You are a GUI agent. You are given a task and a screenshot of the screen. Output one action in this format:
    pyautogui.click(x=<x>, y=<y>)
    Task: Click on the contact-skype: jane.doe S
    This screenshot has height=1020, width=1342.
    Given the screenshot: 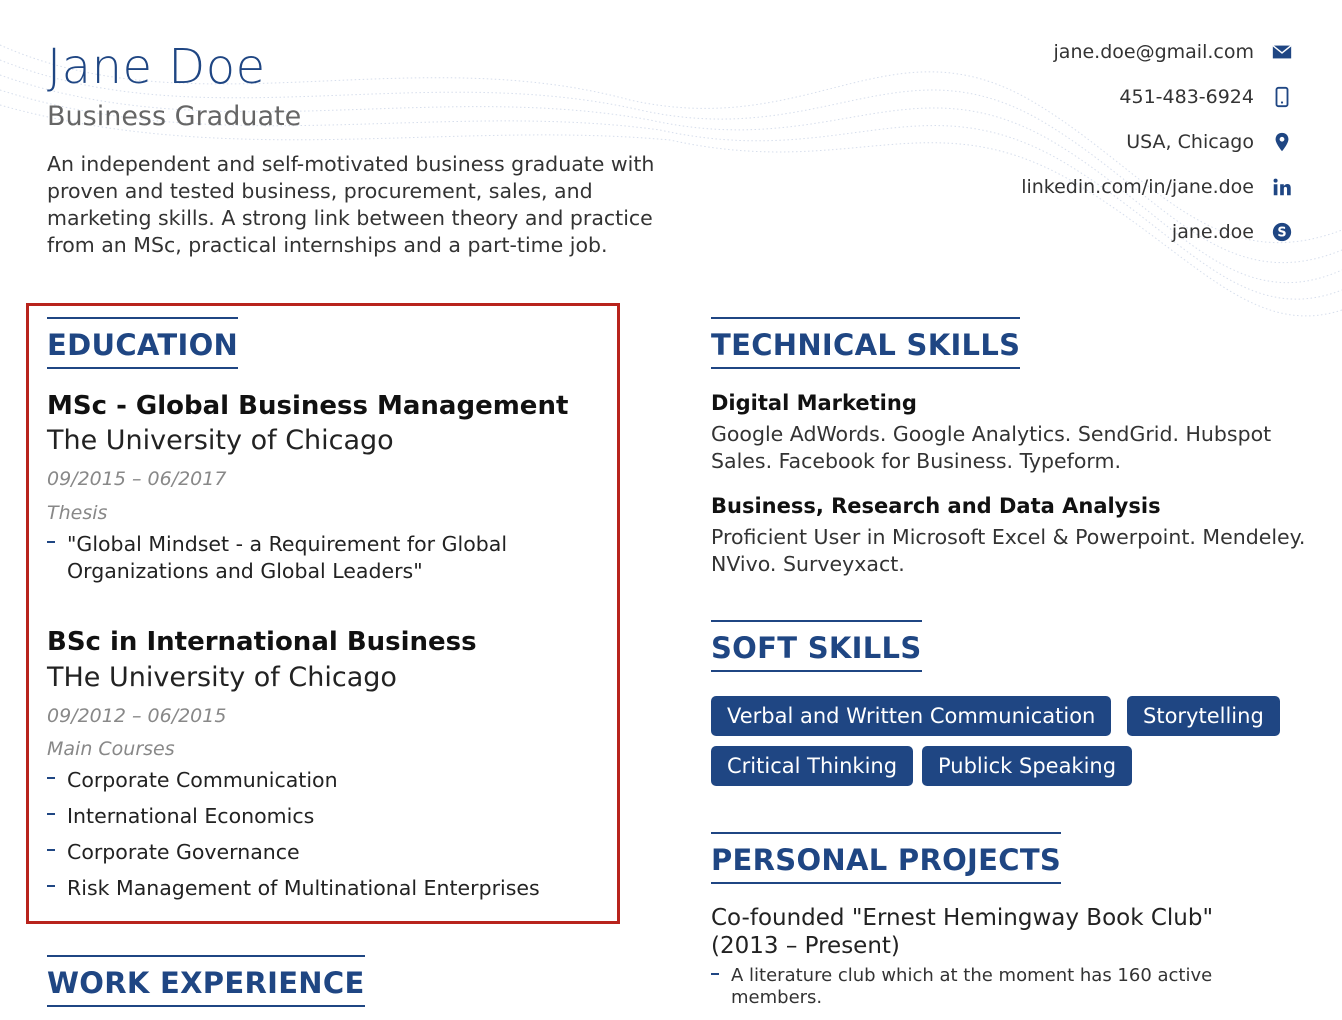 What is the action you would take?
    pyautogui.click(x=1233, y=232)
    